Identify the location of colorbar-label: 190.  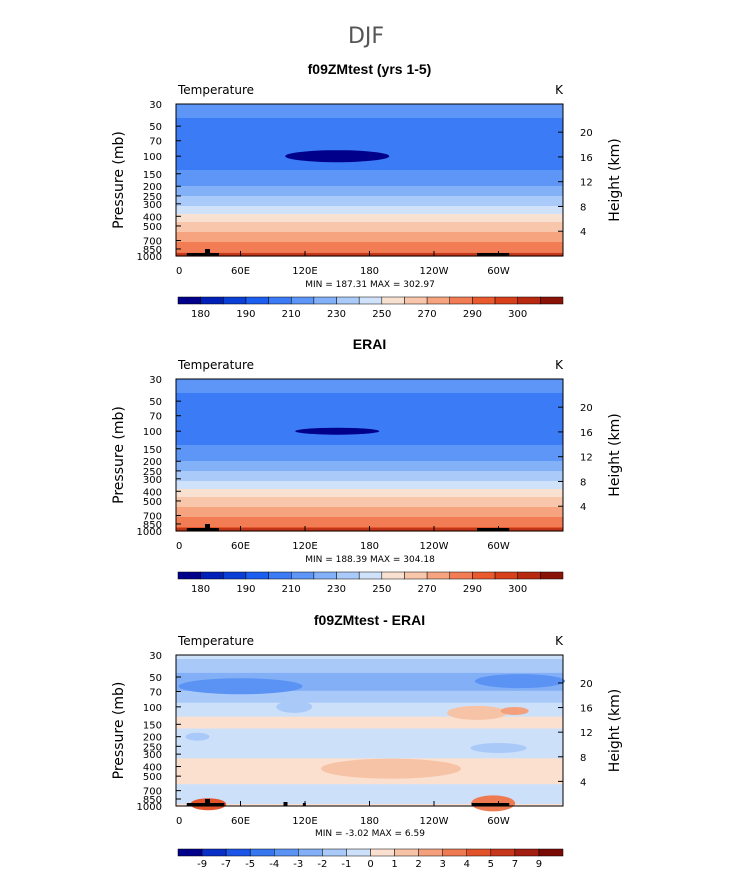
(245, 314).